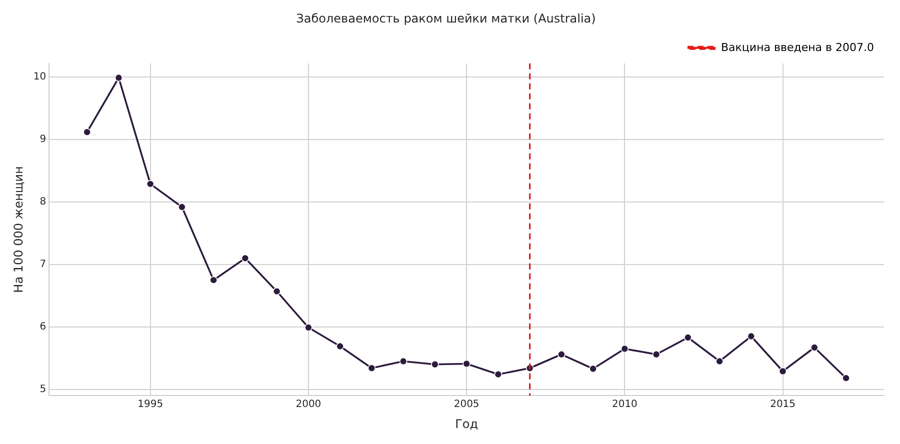  What do you see at coordinates (43, 327) in the screenshot?
I see `y-tick-label: 6` at bounding box center [43, 327].